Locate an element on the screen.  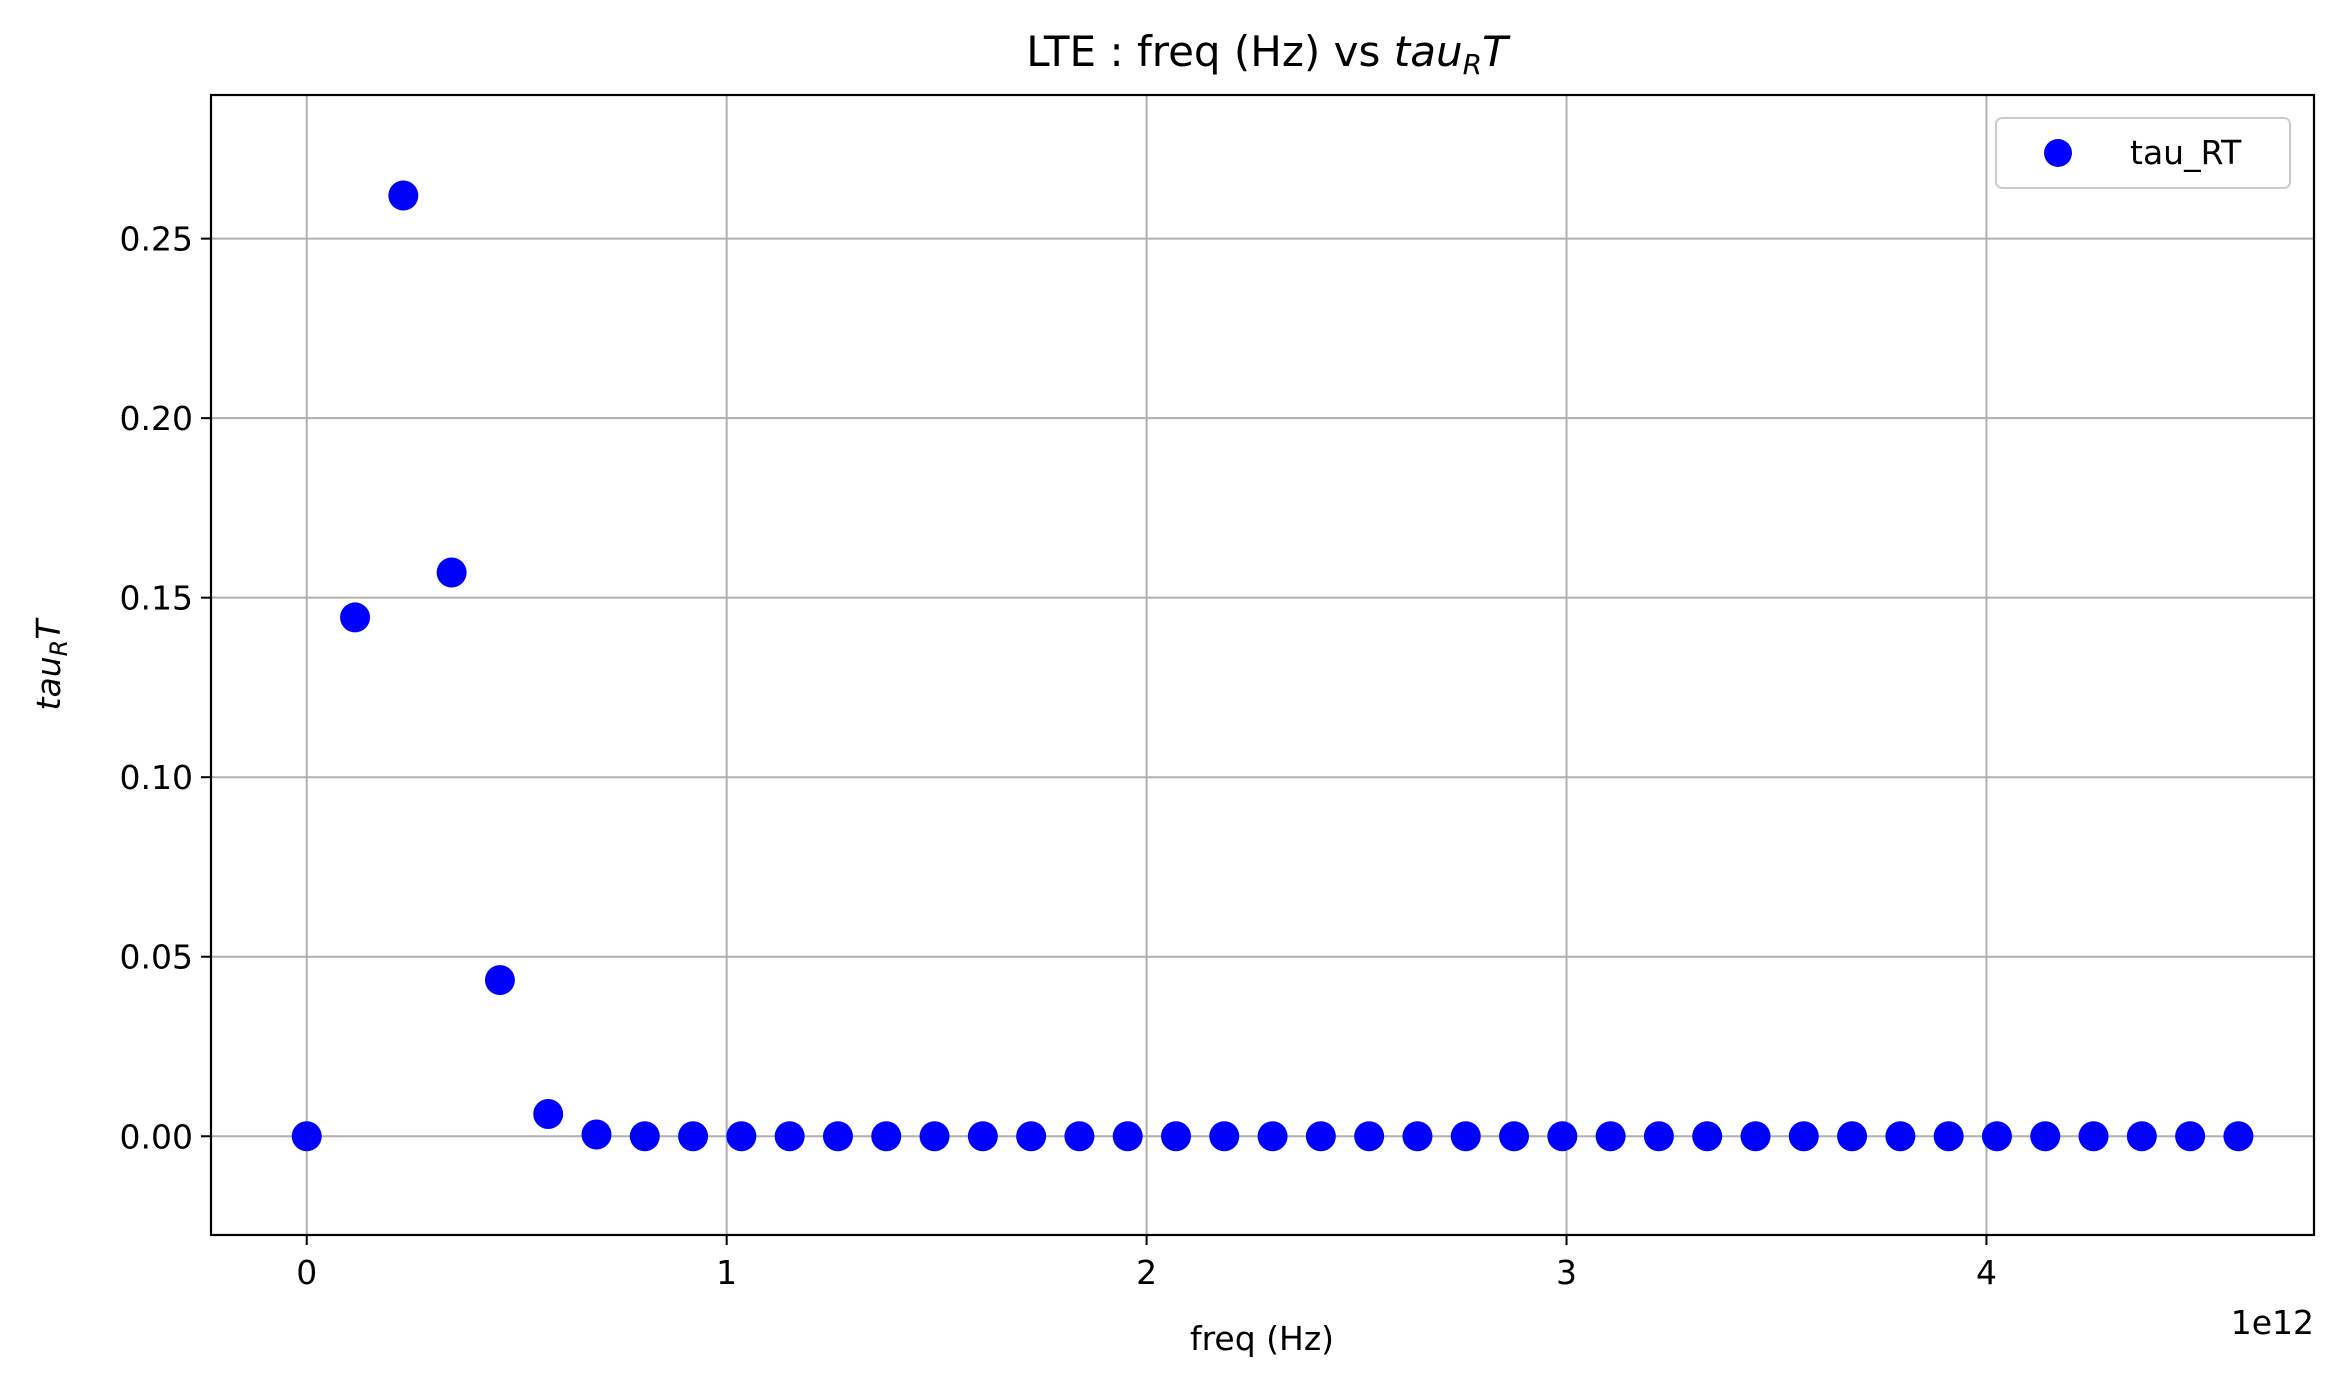
chart-title-math-base: tau is located at coordinates (1428, 51).